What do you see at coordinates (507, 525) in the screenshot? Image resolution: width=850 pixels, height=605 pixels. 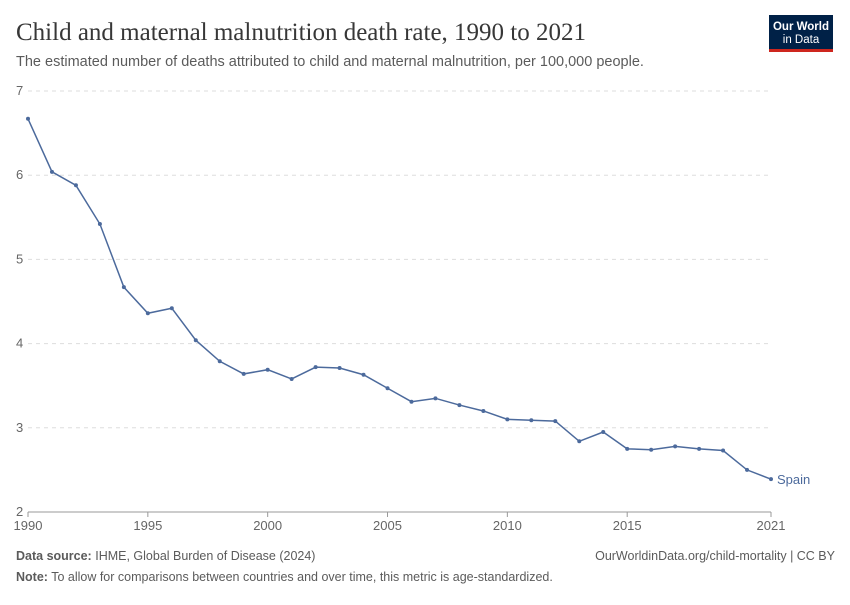 I see `x-tick-label: 2010` at bounding box center [507, 525].